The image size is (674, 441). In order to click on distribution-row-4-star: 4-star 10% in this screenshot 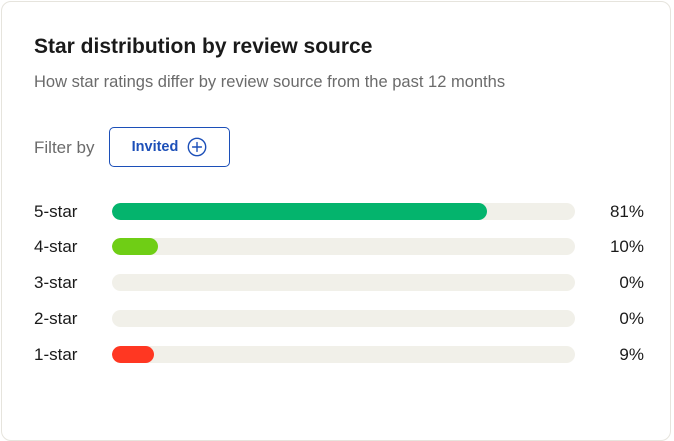, I will do `click(337, 247)`.